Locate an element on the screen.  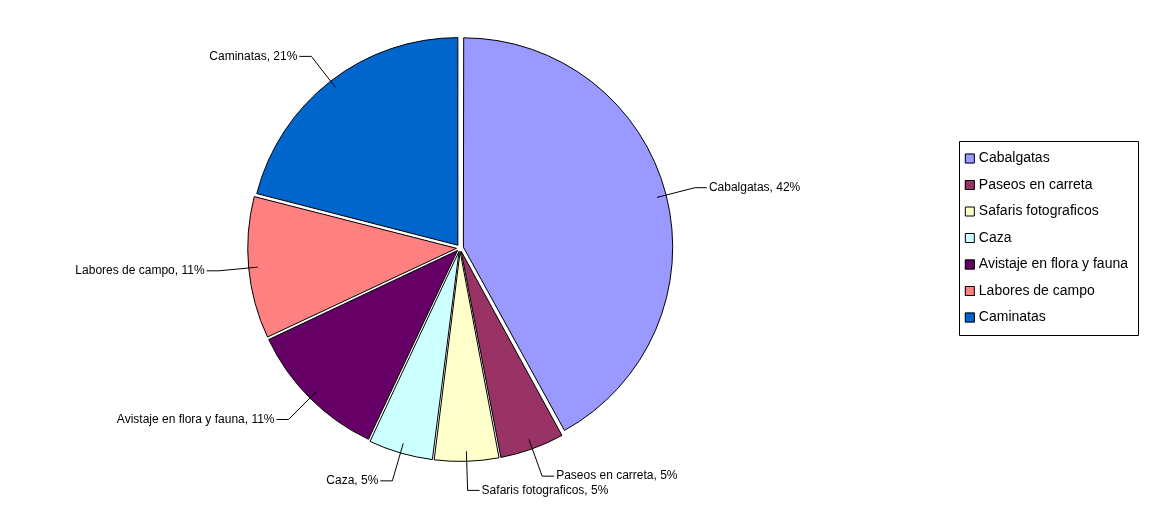
legend-label: Avistaje en flora y fauna is located at coordinates (1053, 263).